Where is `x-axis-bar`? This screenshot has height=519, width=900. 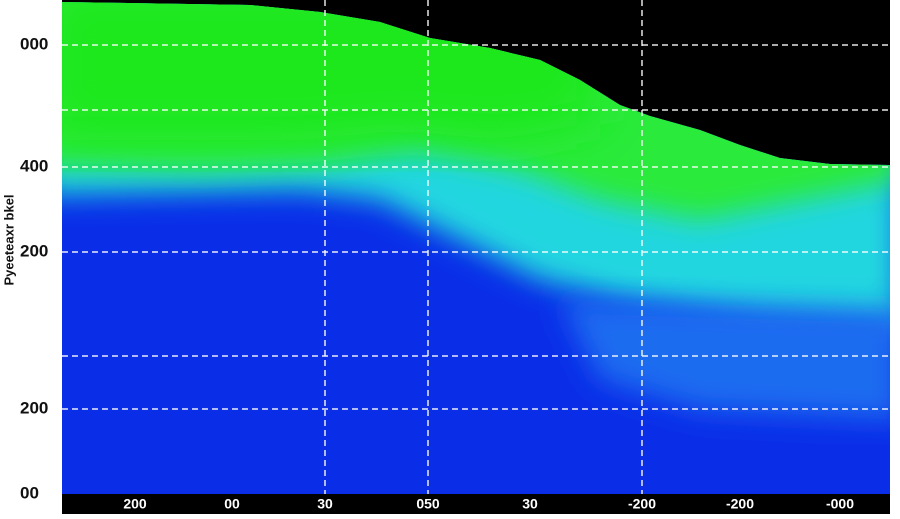 x-axis-bar is located at coordinates (476, 504).